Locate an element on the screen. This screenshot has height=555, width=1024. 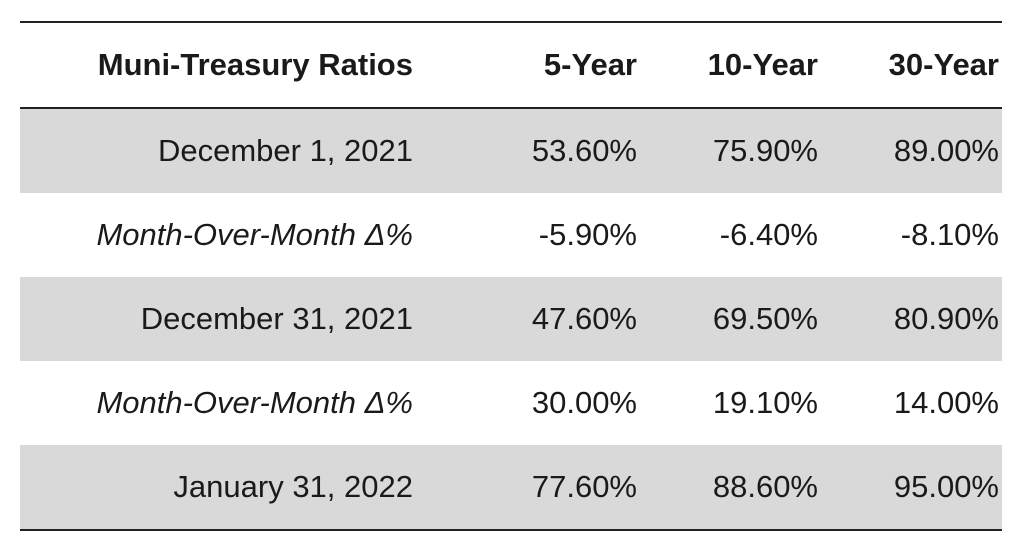
table-row: Month-Over-Month Δ% 30.00% 19.10% 14.00% is located at coordinates (511, 403).